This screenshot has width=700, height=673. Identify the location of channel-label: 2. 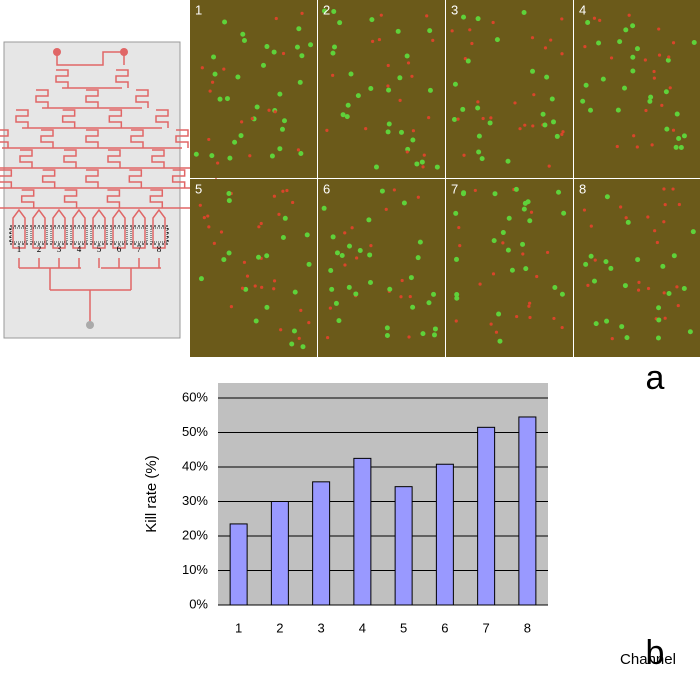
(39, 249).